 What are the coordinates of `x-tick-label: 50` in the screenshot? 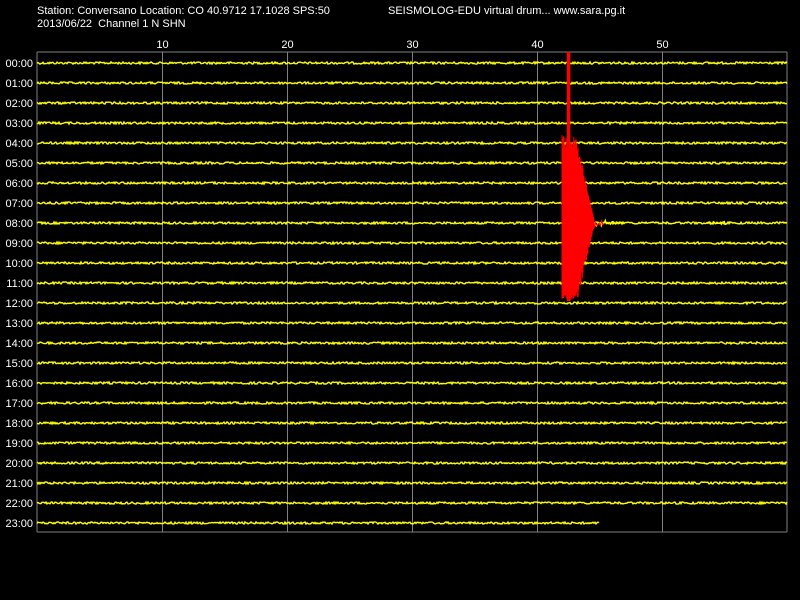 It's located at (662, 45).